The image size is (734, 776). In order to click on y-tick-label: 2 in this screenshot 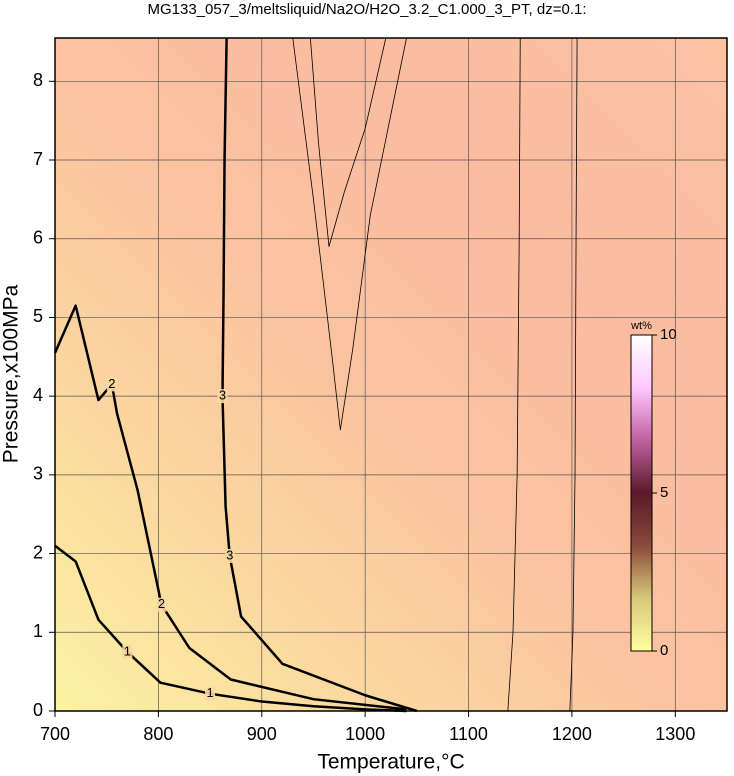, I will do `click(38, 552)`.